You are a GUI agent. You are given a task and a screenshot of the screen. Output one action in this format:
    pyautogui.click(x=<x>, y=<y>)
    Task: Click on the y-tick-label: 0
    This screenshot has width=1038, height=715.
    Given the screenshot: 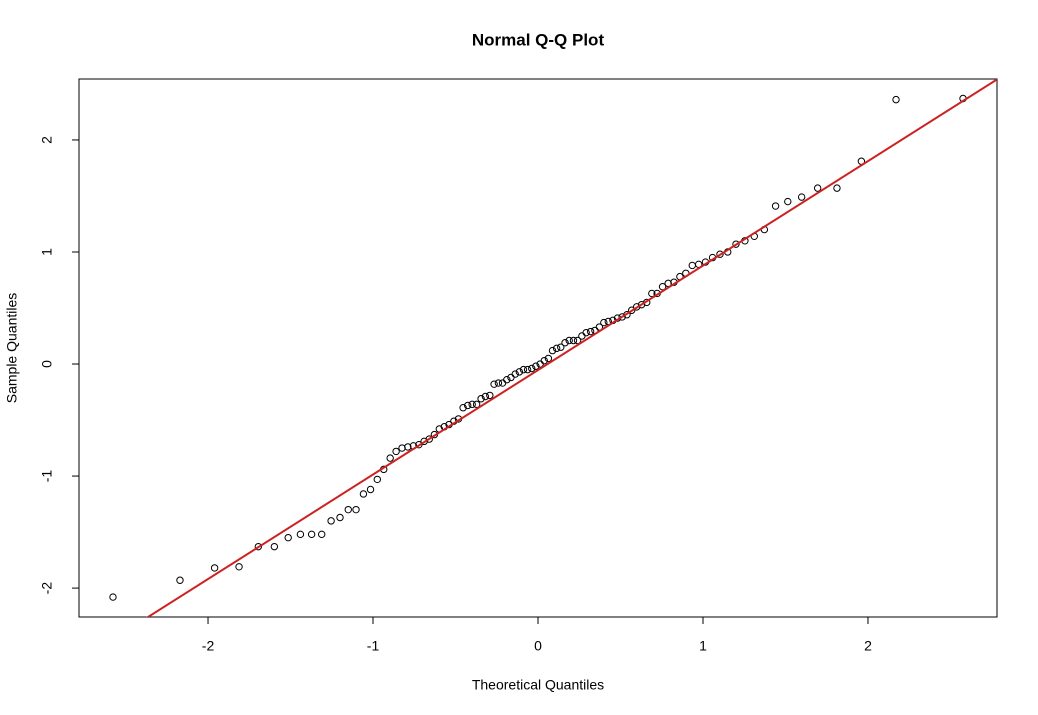 What is the action you would take?
    pyautogui.click(x=47, y=364)
    